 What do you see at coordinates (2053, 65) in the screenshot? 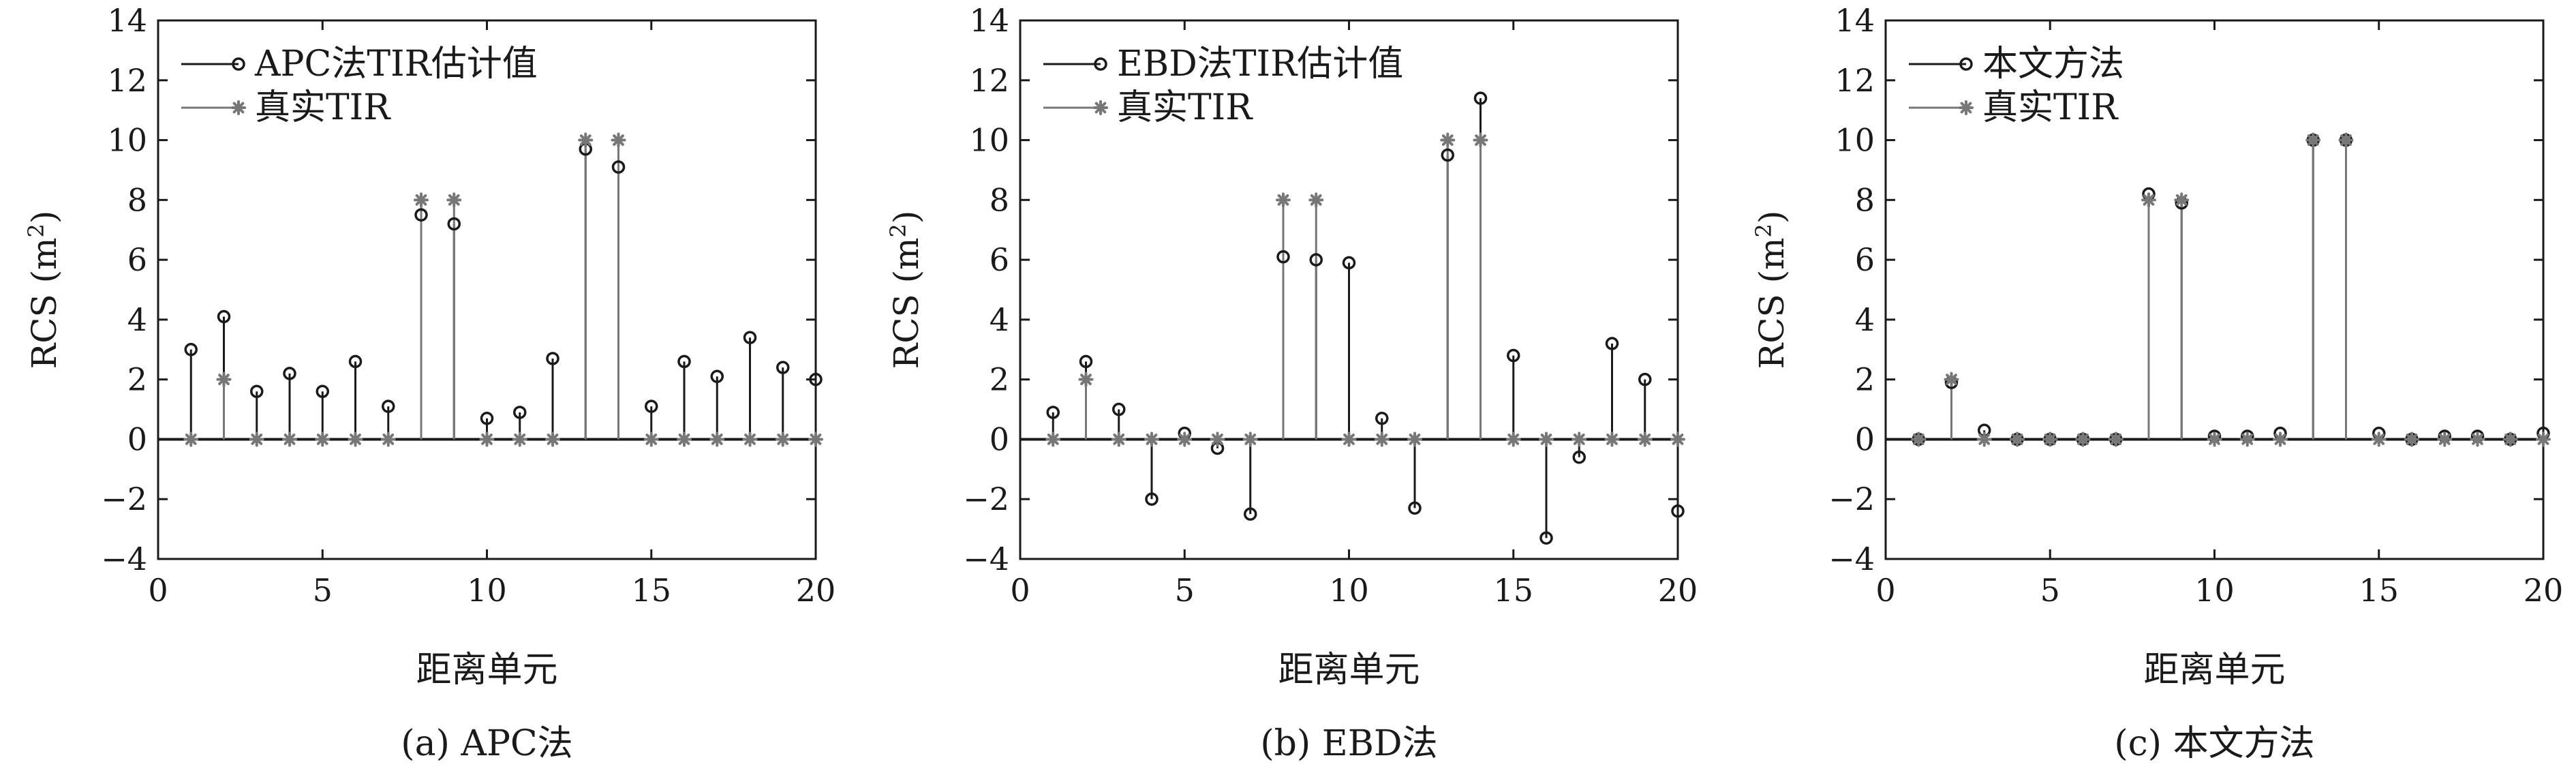
I see `legend-estimate-label: 本文方法` at bounding box center [2053, 65].